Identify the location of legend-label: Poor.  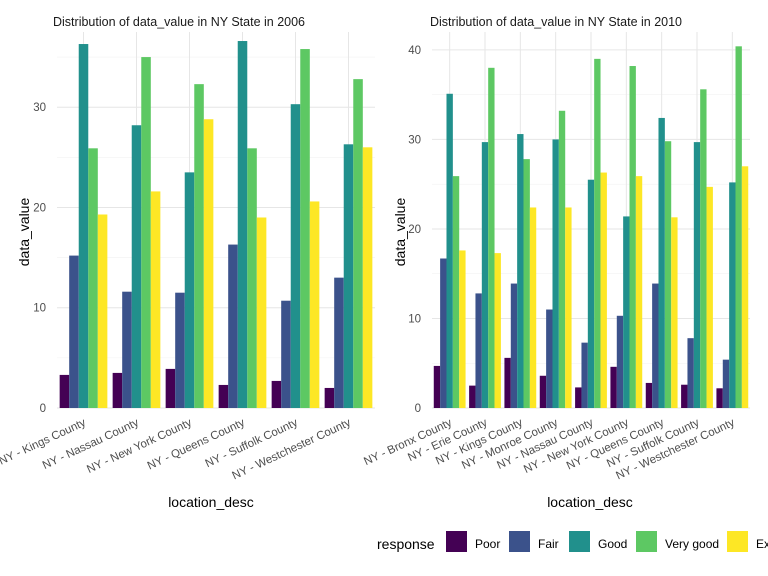
(487, 544).